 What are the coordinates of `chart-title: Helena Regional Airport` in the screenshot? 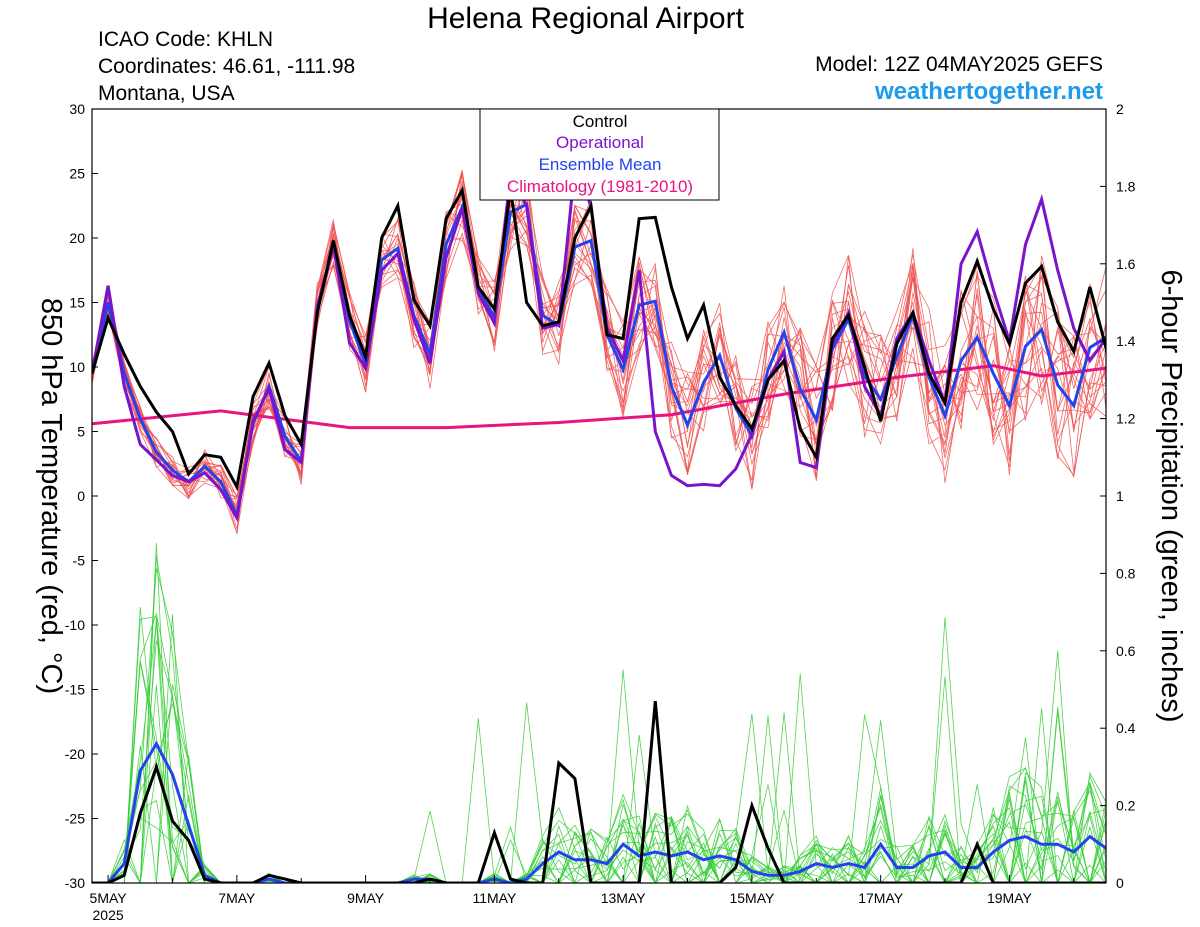 It's located at (585, 18).